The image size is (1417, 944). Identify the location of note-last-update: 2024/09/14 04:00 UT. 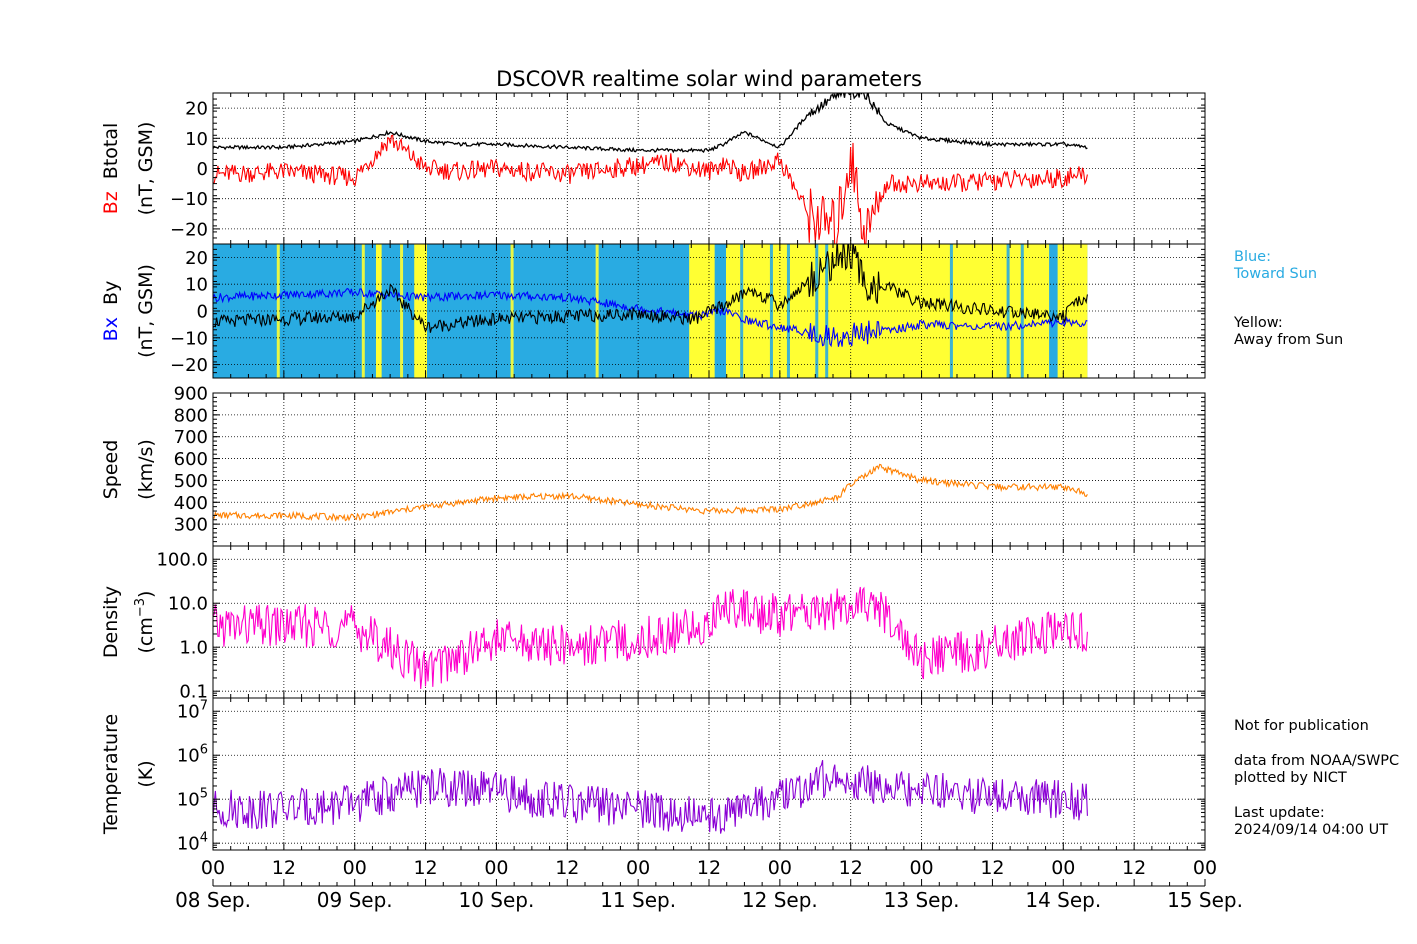
(1311, 830).